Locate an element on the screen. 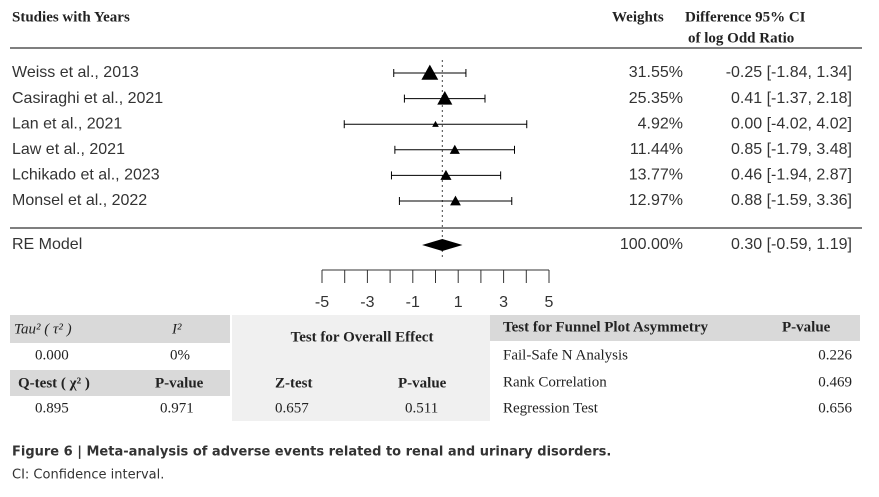 Image resolution: width=879 pixels, height=497 pixels. table-header: Z-test is located at coordinates (294, 383).